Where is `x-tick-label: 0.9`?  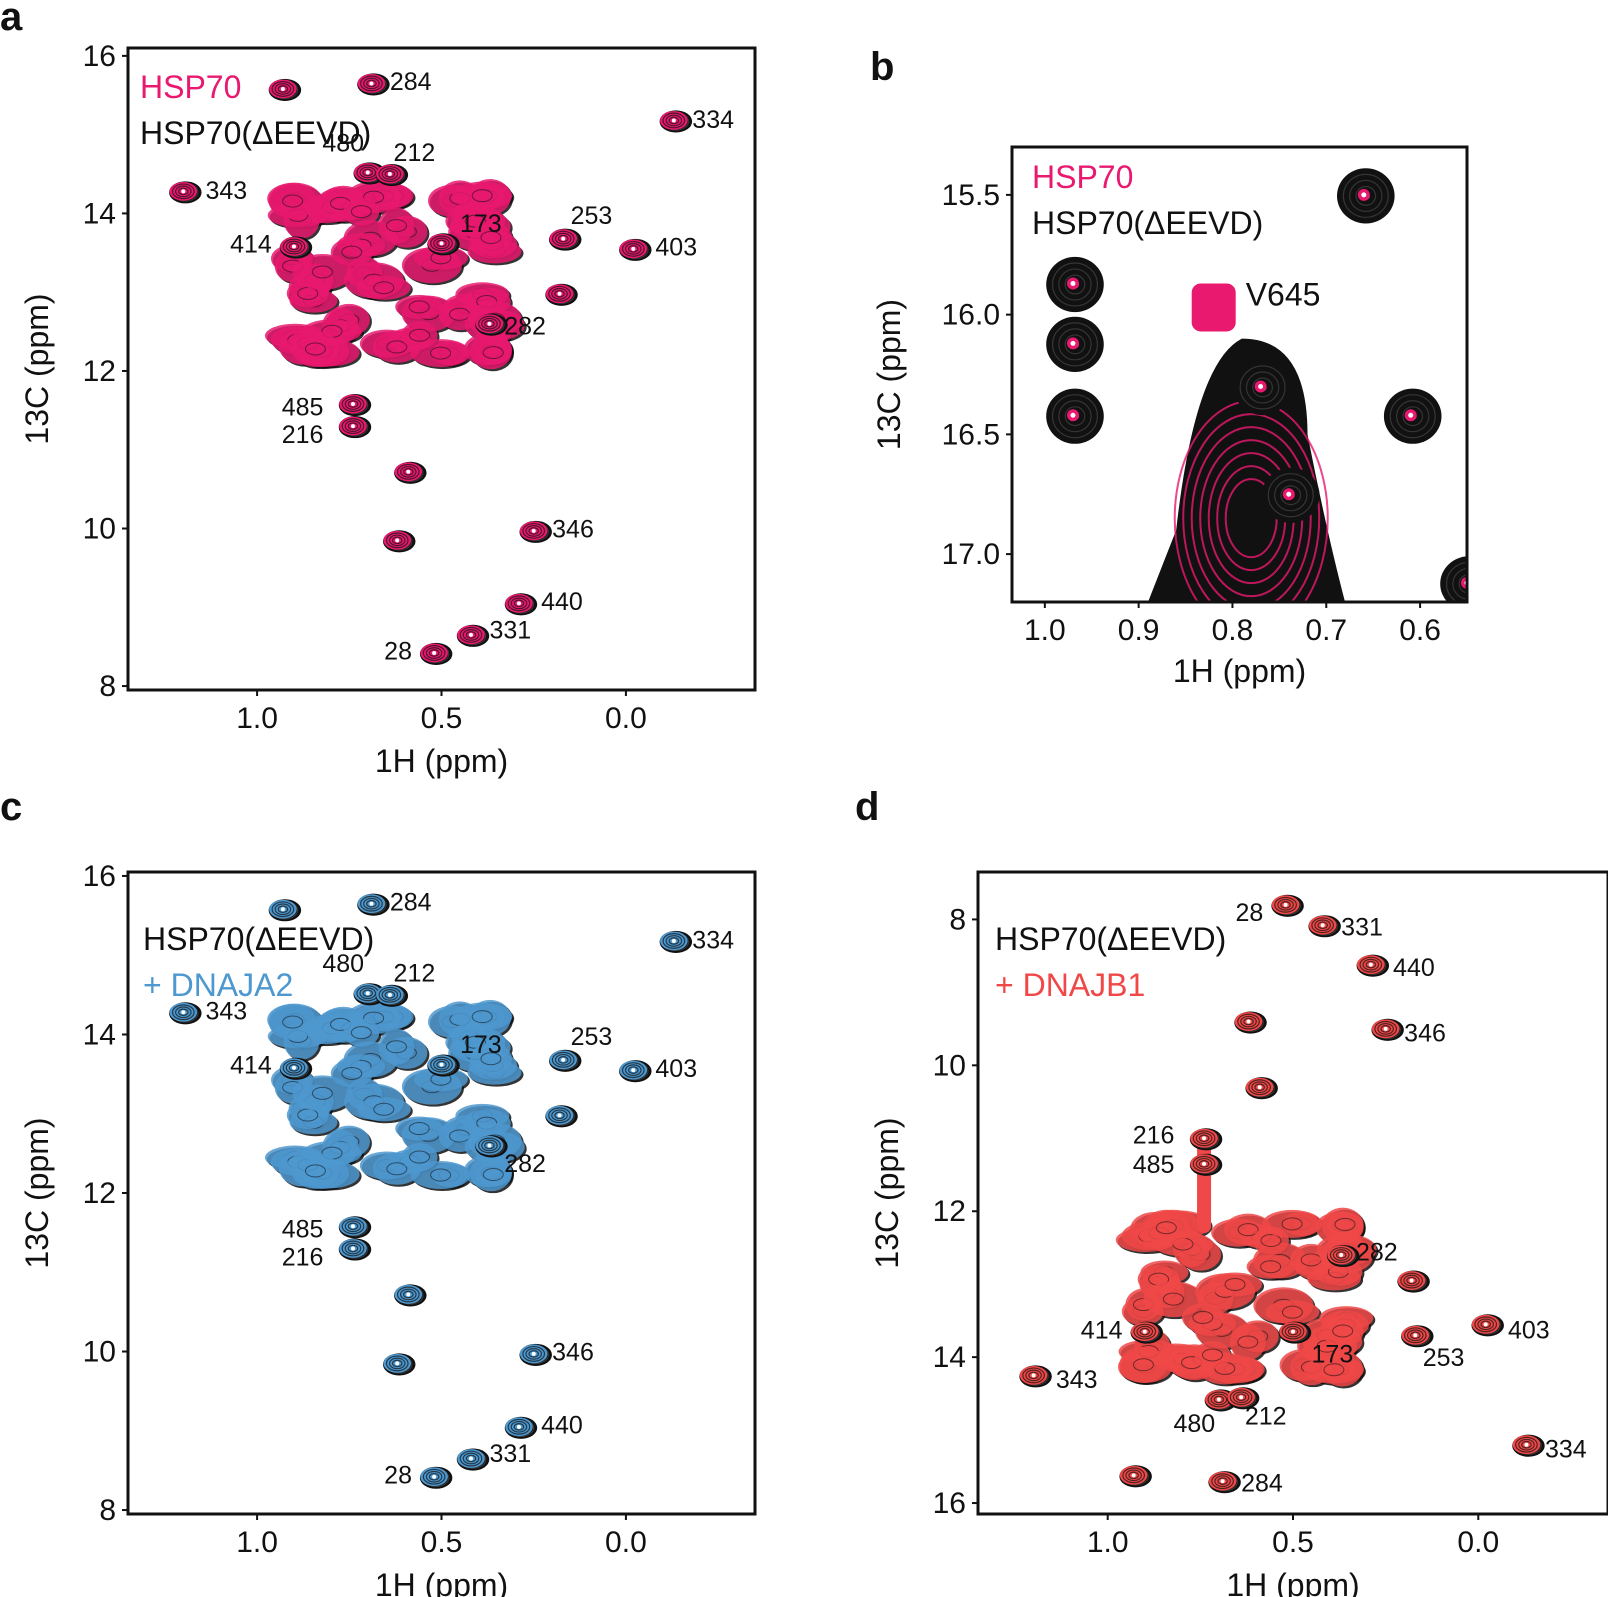
x-tick-label: 0.9 is located at coordinates (1139, 630).